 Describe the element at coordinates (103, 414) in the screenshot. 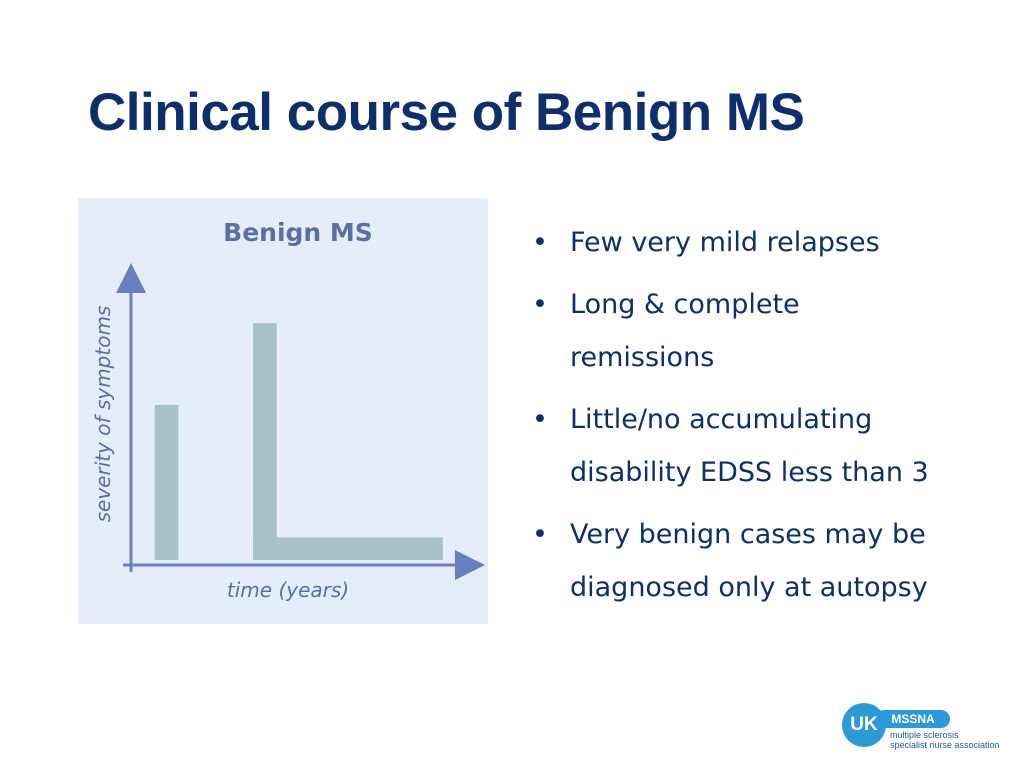

I see `y-axis-label: severity of symptoms` at that location.